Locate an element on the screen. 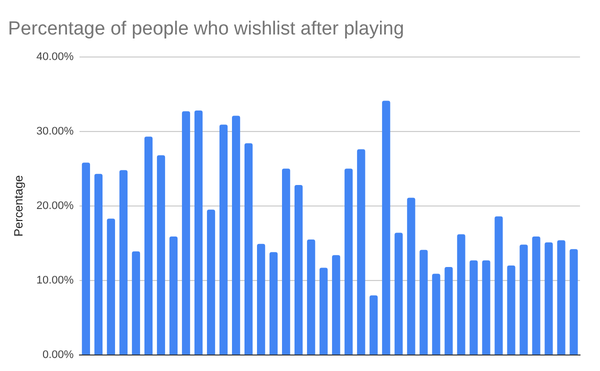 The height and width of the screenshot is (371, 600). y-axis-title: Percentage is located at coordinates (19, 205).